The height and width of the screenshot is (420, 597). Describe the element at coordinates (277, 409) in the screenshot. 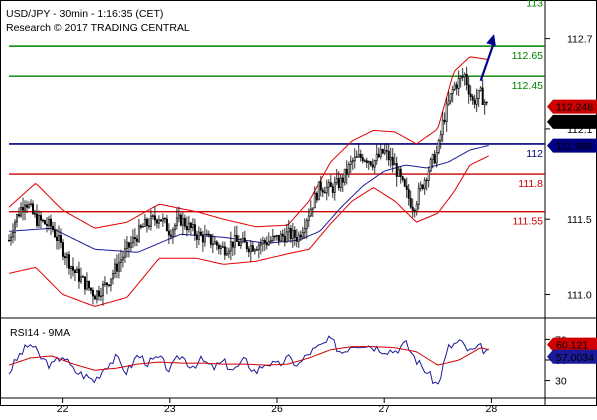

I see `x-tick-label: 26` at that location.